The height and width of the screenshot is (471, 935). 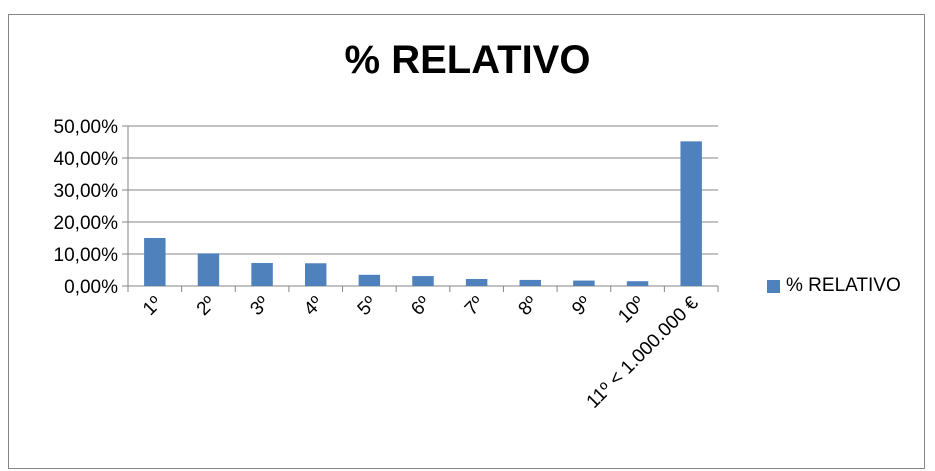 I want to click on y-tick-label: 30,00%, so click(x=86, y=191).